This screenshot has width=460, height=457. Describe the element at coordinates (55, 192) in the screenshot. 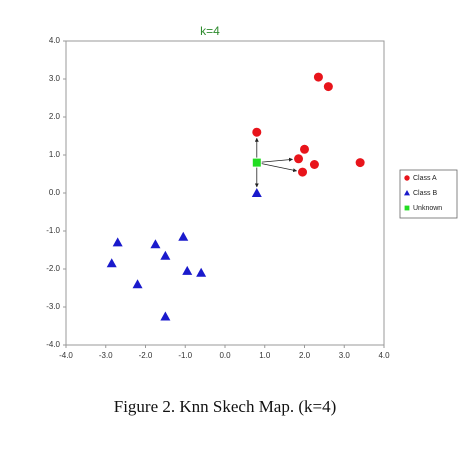

I see `y-tick-label: 0.0` at that location.